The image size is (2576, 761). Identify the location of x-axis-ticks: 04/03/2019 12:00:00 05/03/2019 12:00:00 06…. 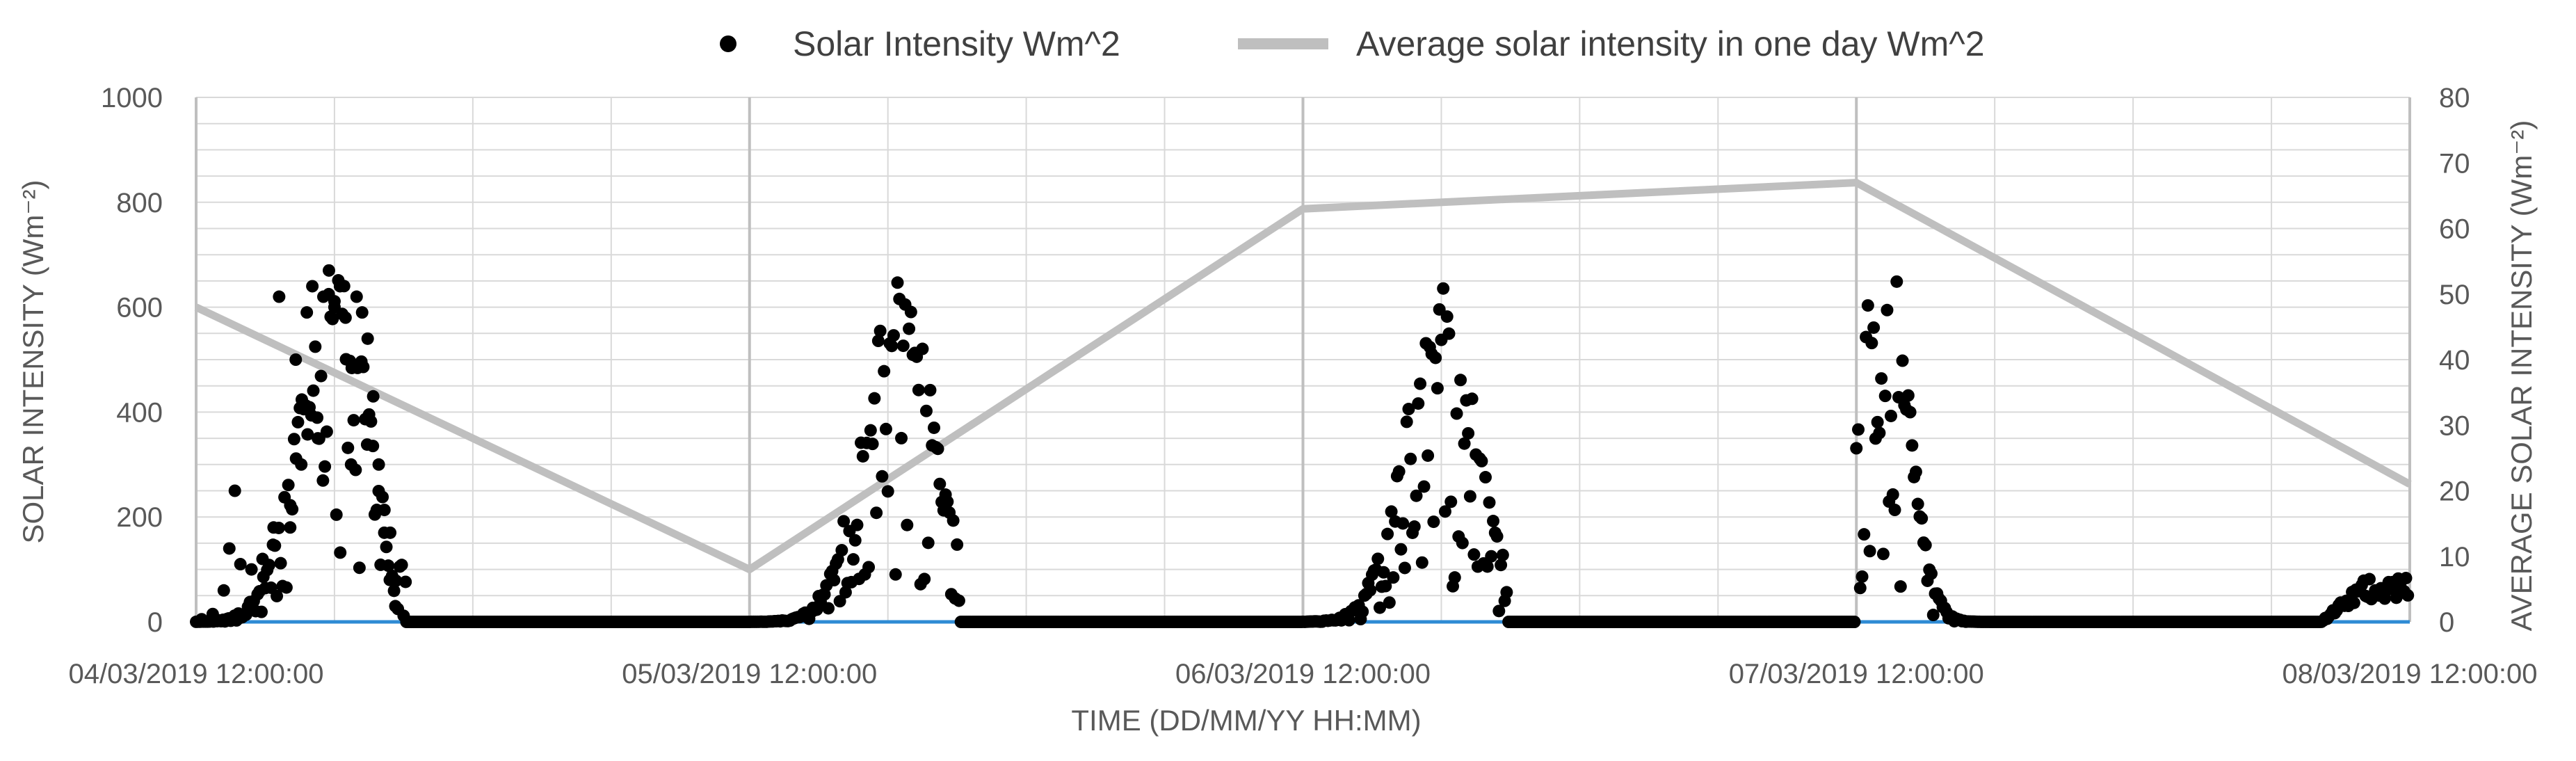
(1302, 674).